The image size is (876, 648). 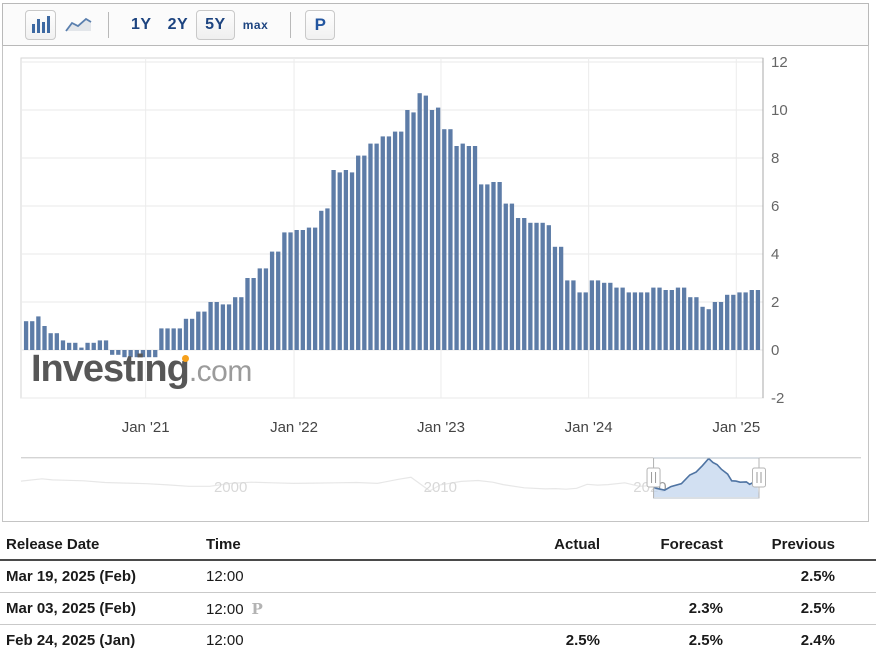 I want to click on table-row: Mar 19, 2025 (Feb) 12:00 2.5%, so click(x=438, y=577).